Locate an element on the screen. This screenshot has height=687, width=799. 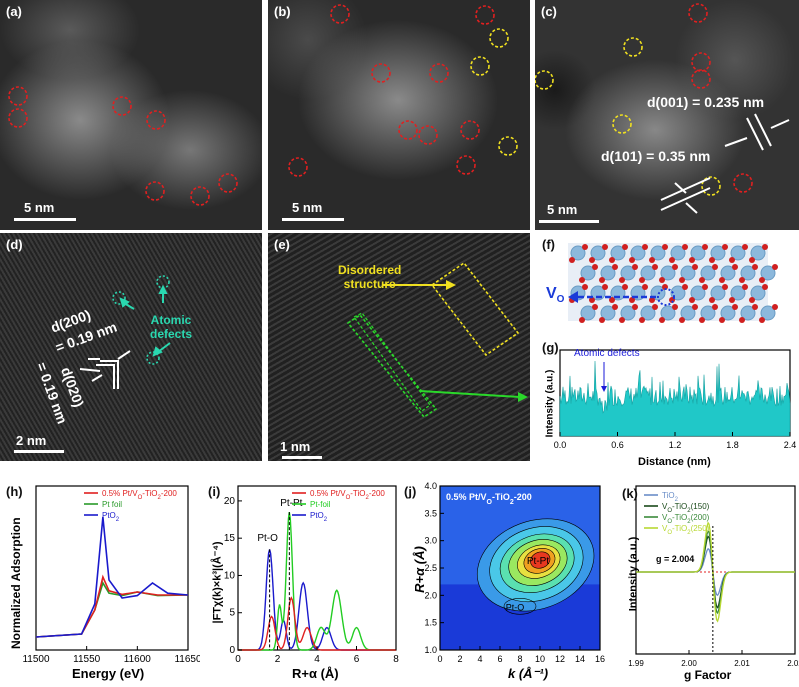
scale-label: 5 nm is located at coordinates (39, 207).